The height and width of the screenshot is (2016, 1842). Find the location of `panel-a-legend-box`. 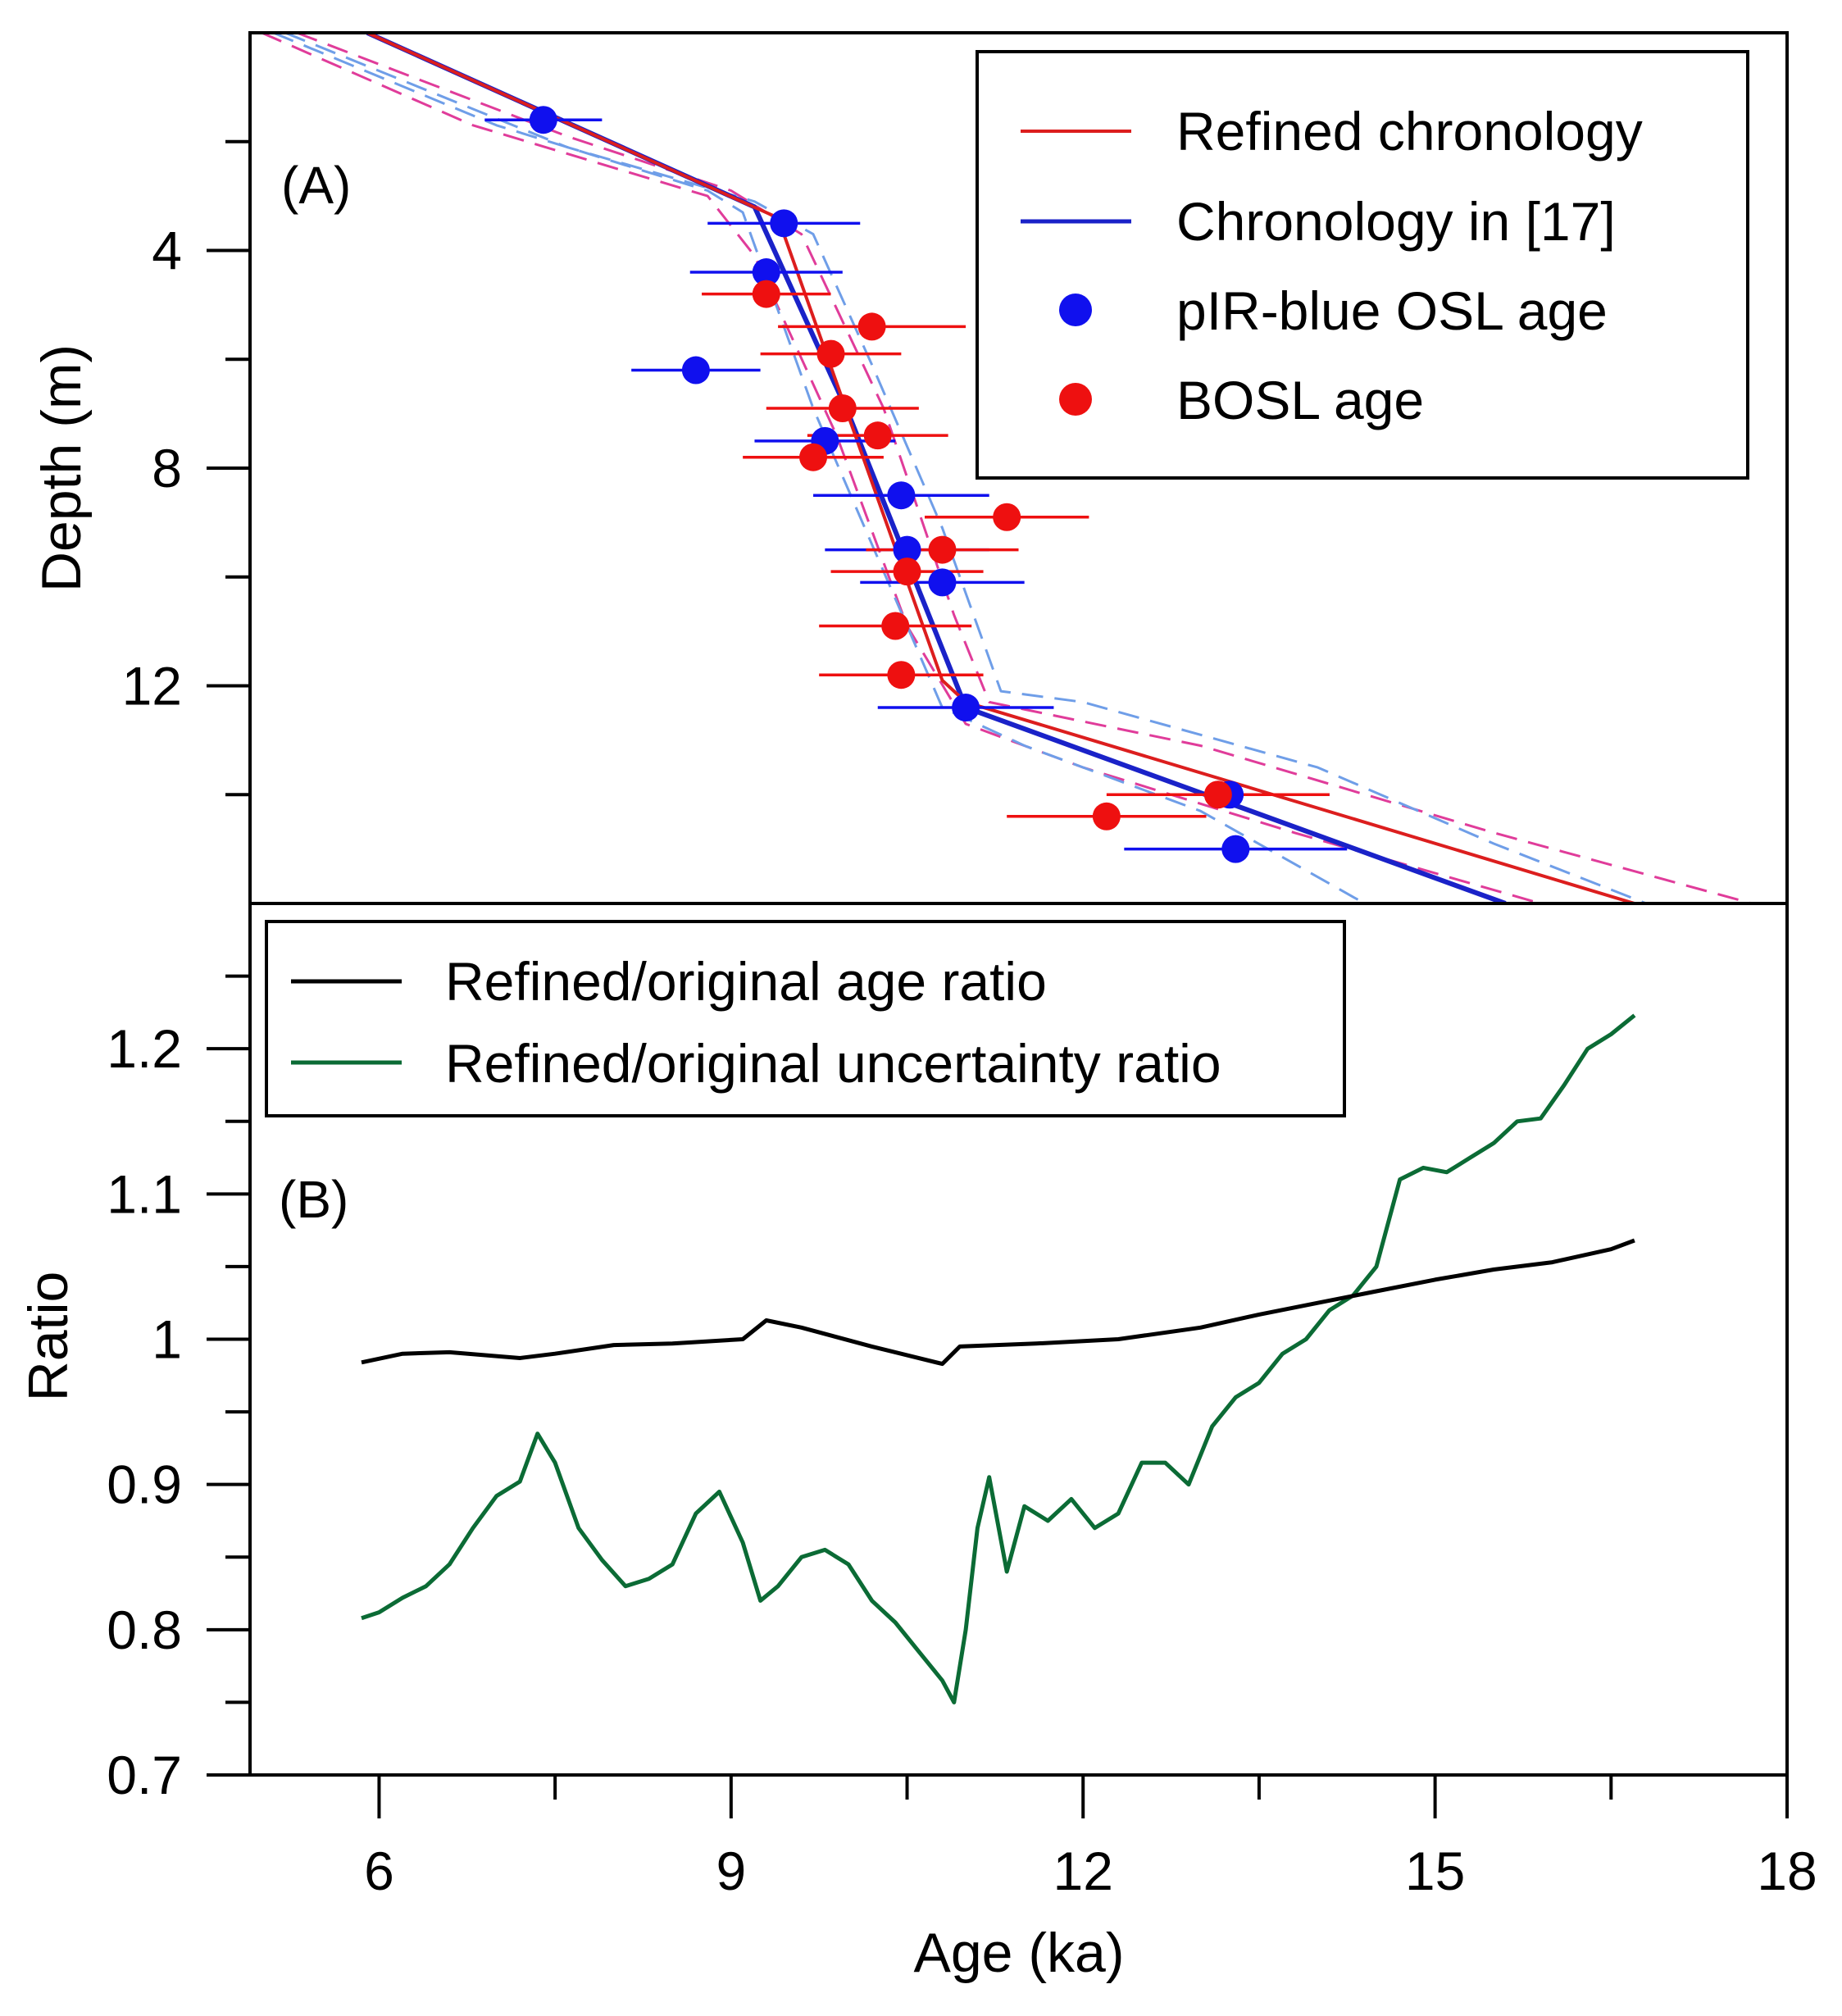

panel-a-legend-box is located at coordinates (1362, 265).